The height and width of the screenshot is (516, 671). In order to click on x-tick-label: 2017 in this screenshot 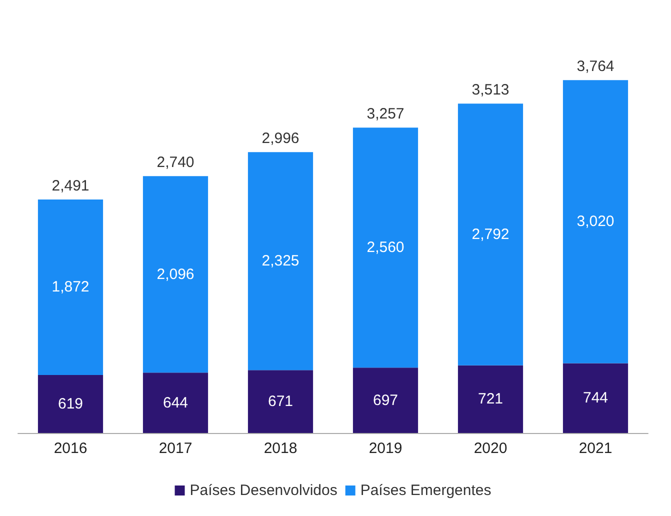, I will do `click(175, 448)`.